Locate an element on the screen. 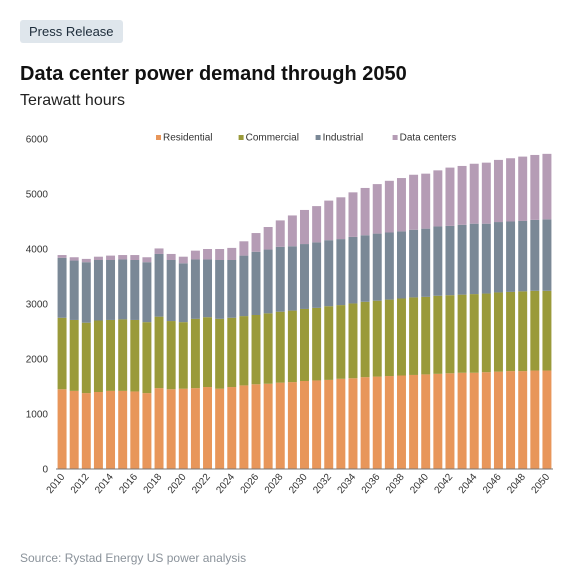 Image resolution: width=585 pixels, height=585 pixels. x-tick-label: 2024 is located at coordinates (225, 484).